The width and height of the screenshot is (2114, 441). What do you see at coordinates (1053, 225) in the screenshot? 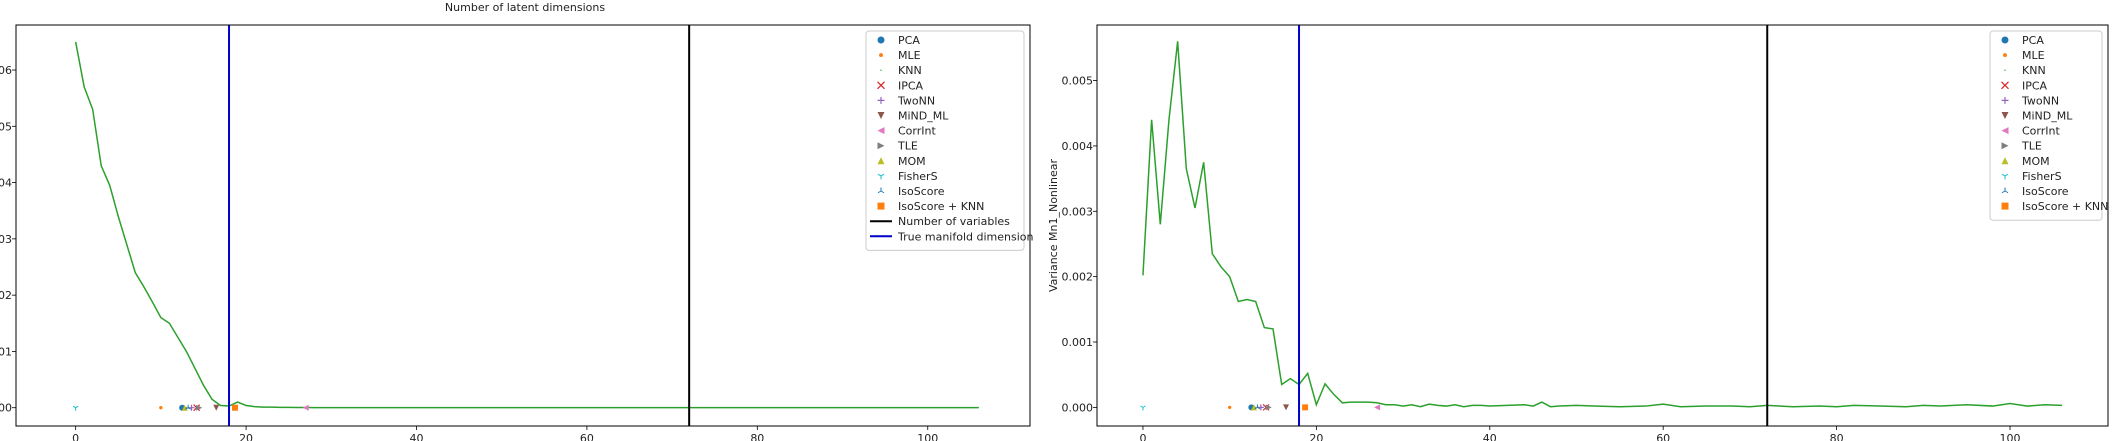
I see `y-axis-title: Variance Mn1_Nonlinear` at bounding box center [1053, 225].